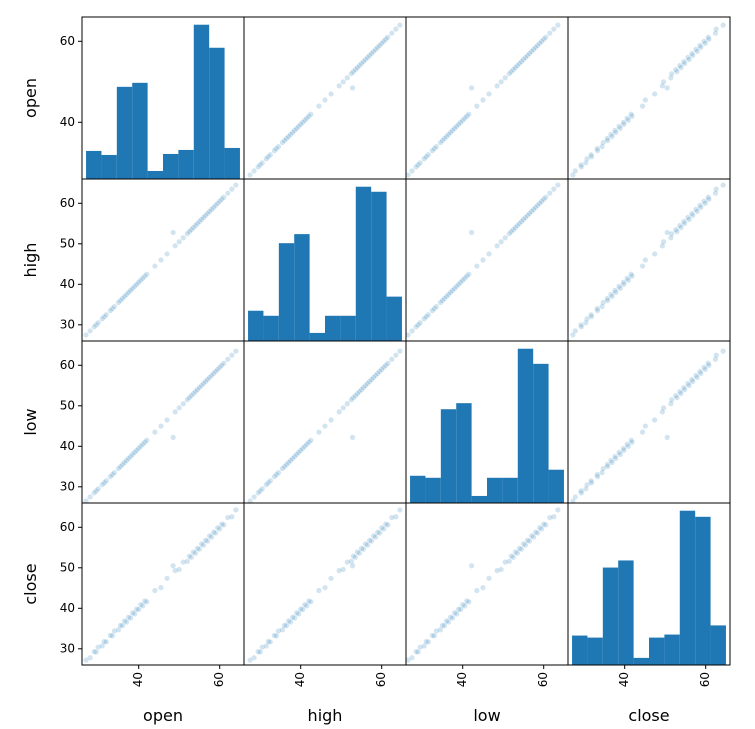  I want to click on y-tick-label: 30, so click(67, 486).